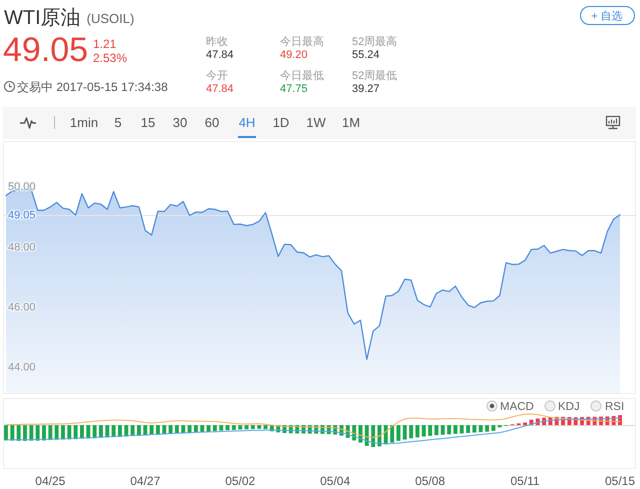 The width and height of the screenshot is (640, 489). What do you see at coordinates (607, 16) in the screenshot?
I see `text: + 自选` at bounding box center [607, 16].